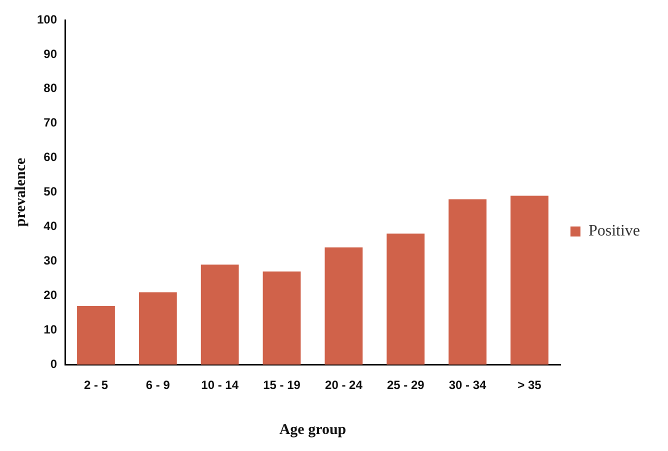 This screenshot has height=451, width=668. Describe the element at coordinates (51, 295) in the screenshot. I see `y-tick-label: 20` at that location.